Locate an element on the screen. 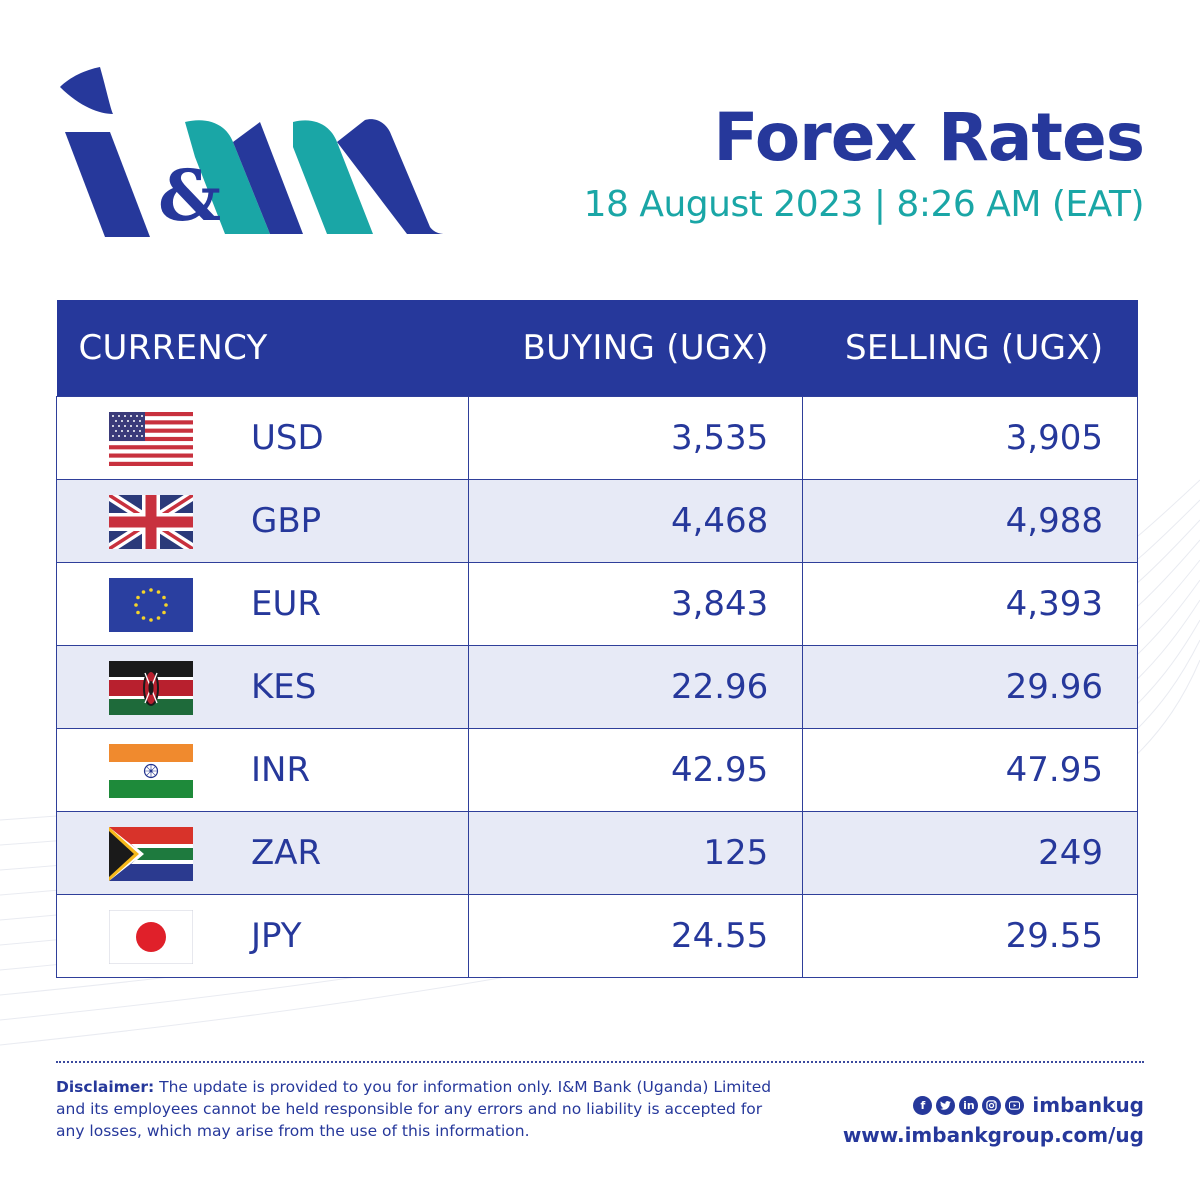 This screenshot has width=1200, height=1200. social-handle: imbankug is located at coordinates (1088, 1105).